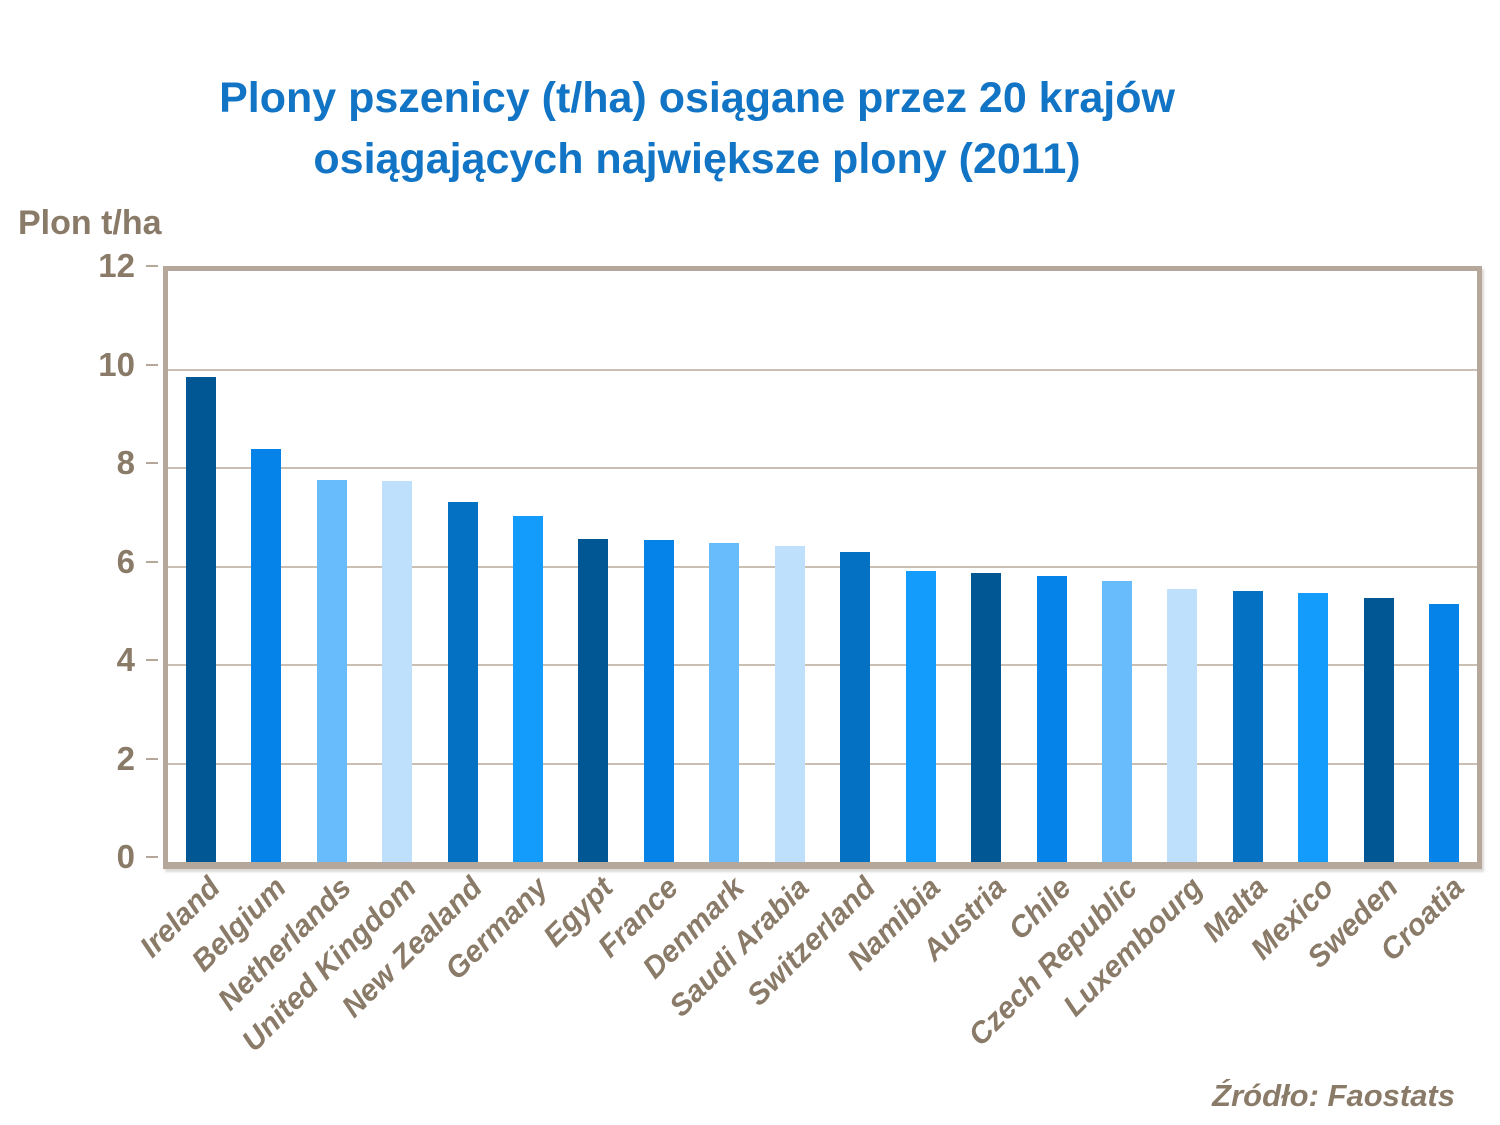  What do you see at coordinates (125, 758) in the screenshot?
I see `y-tick-label-2: 2` at bounding box center [125, 758].